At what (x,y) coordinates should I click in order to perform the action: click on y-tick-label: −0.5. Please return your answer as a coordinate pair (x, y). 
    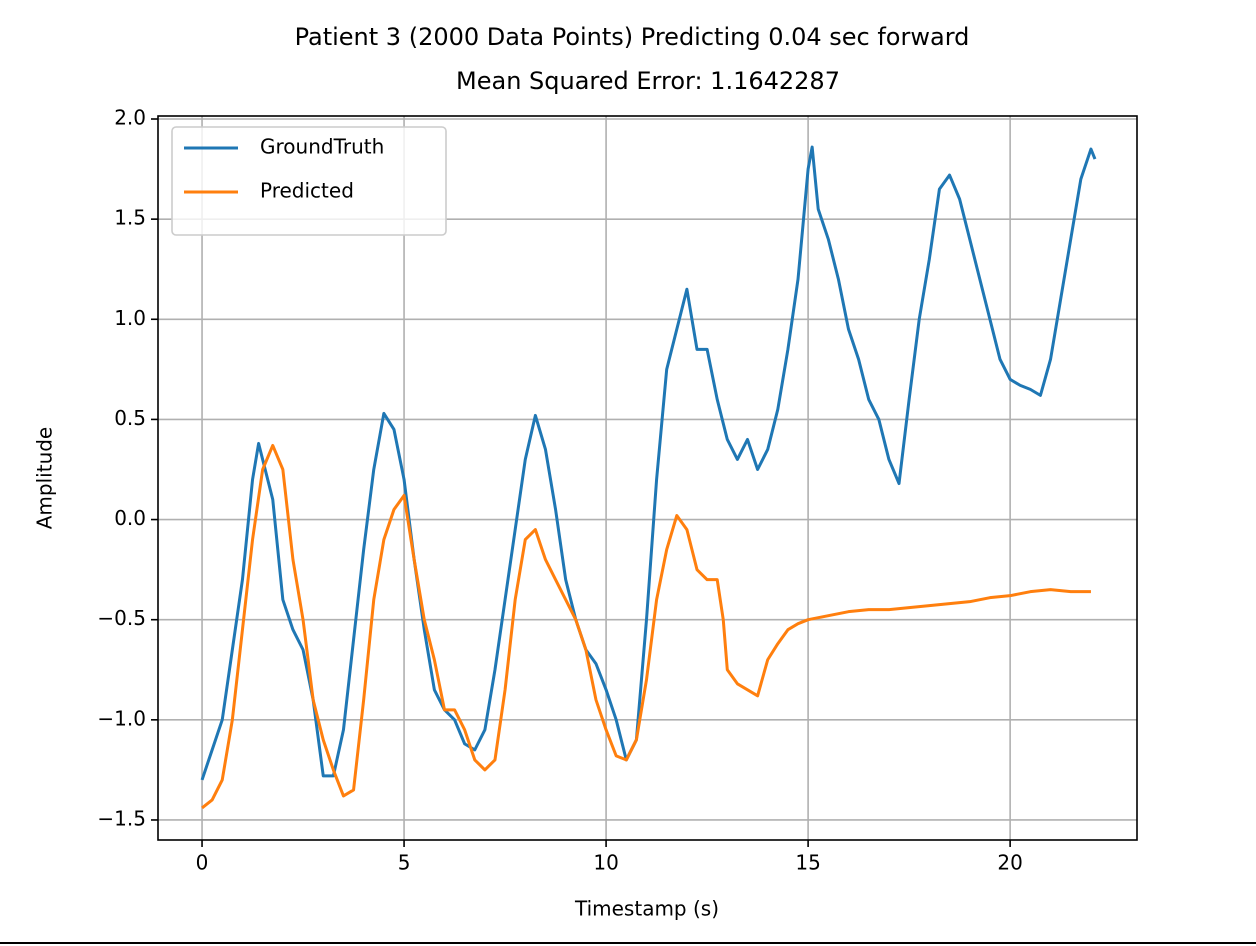
    Looking at the image, I should click on (121, 618).